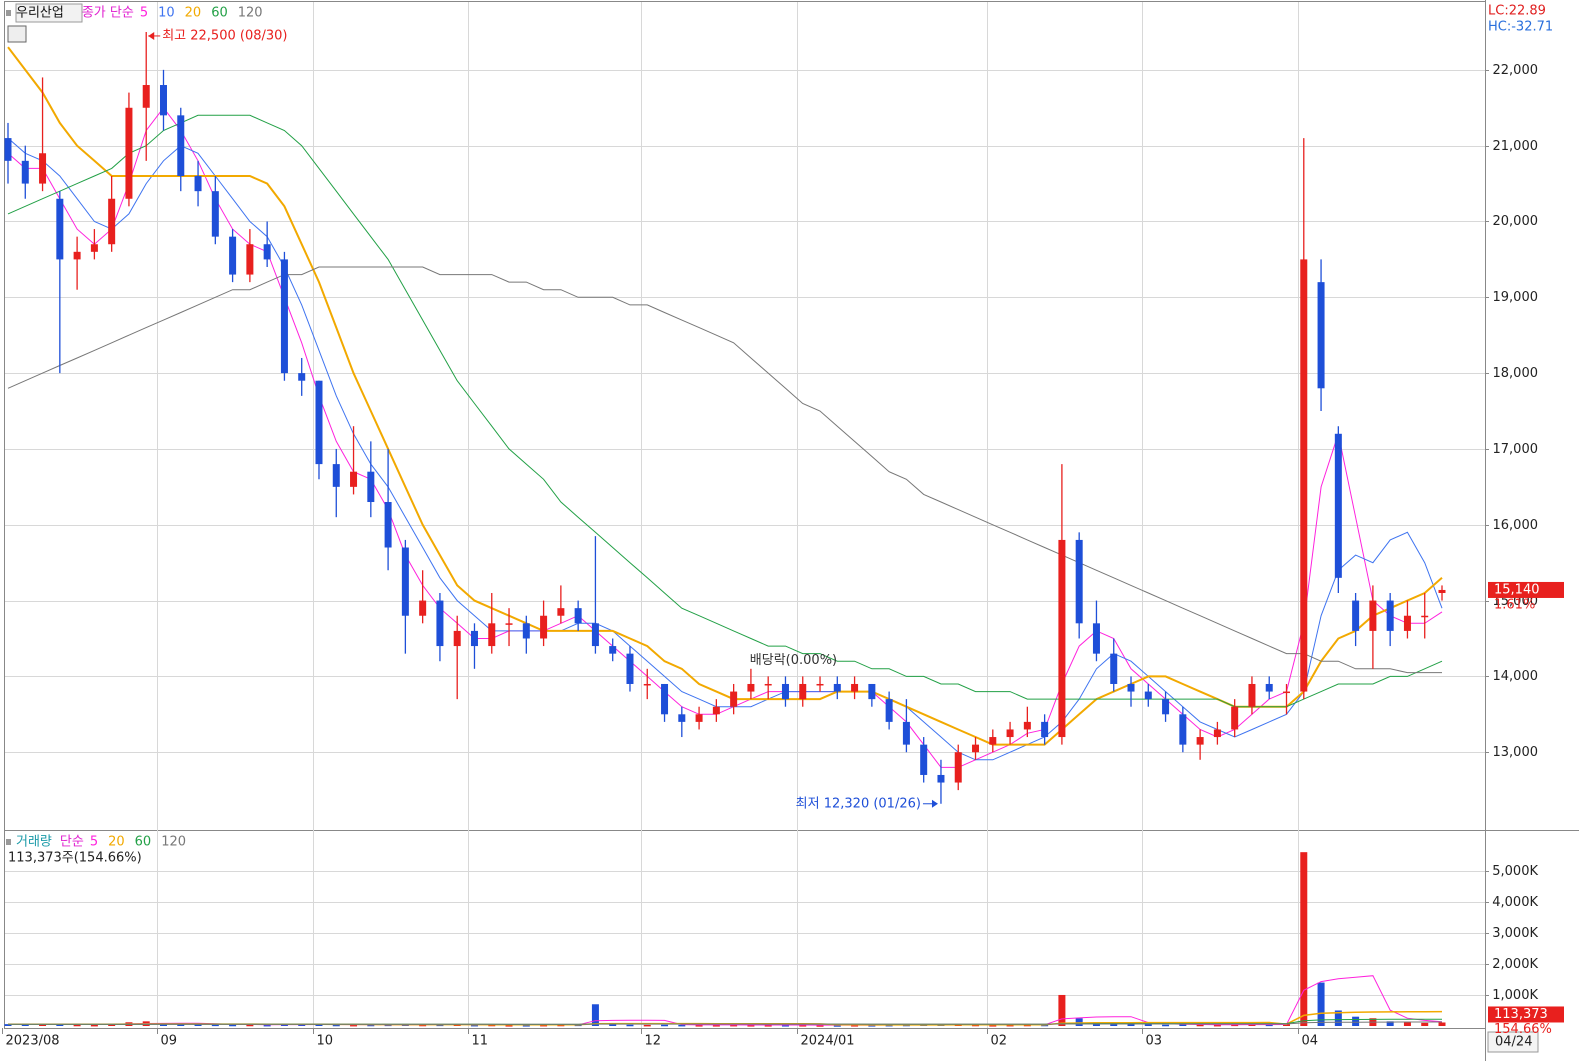 The image size is (1579, 1061). I want to click on hc-label: HC:-32.71, so click(1520, 27).